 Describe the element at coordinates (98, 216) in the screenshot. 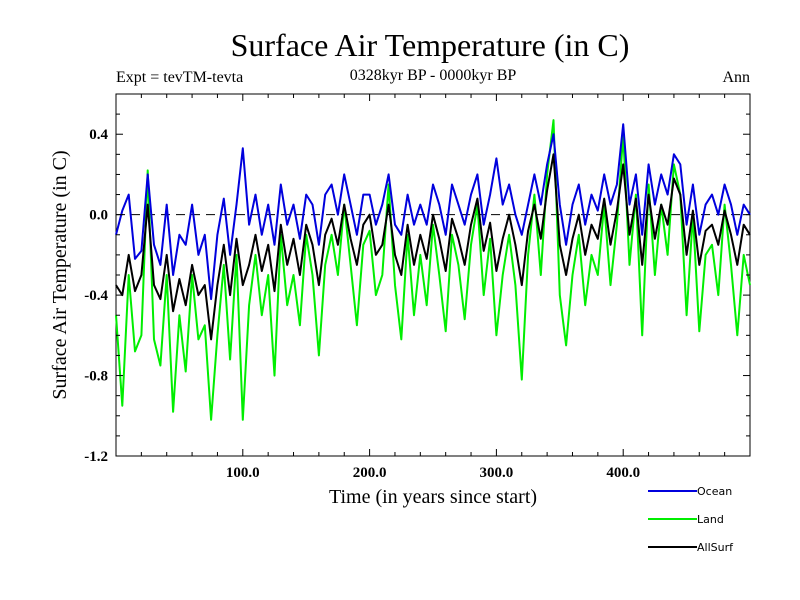

I see `y-tick-label: 0.0` at that location.